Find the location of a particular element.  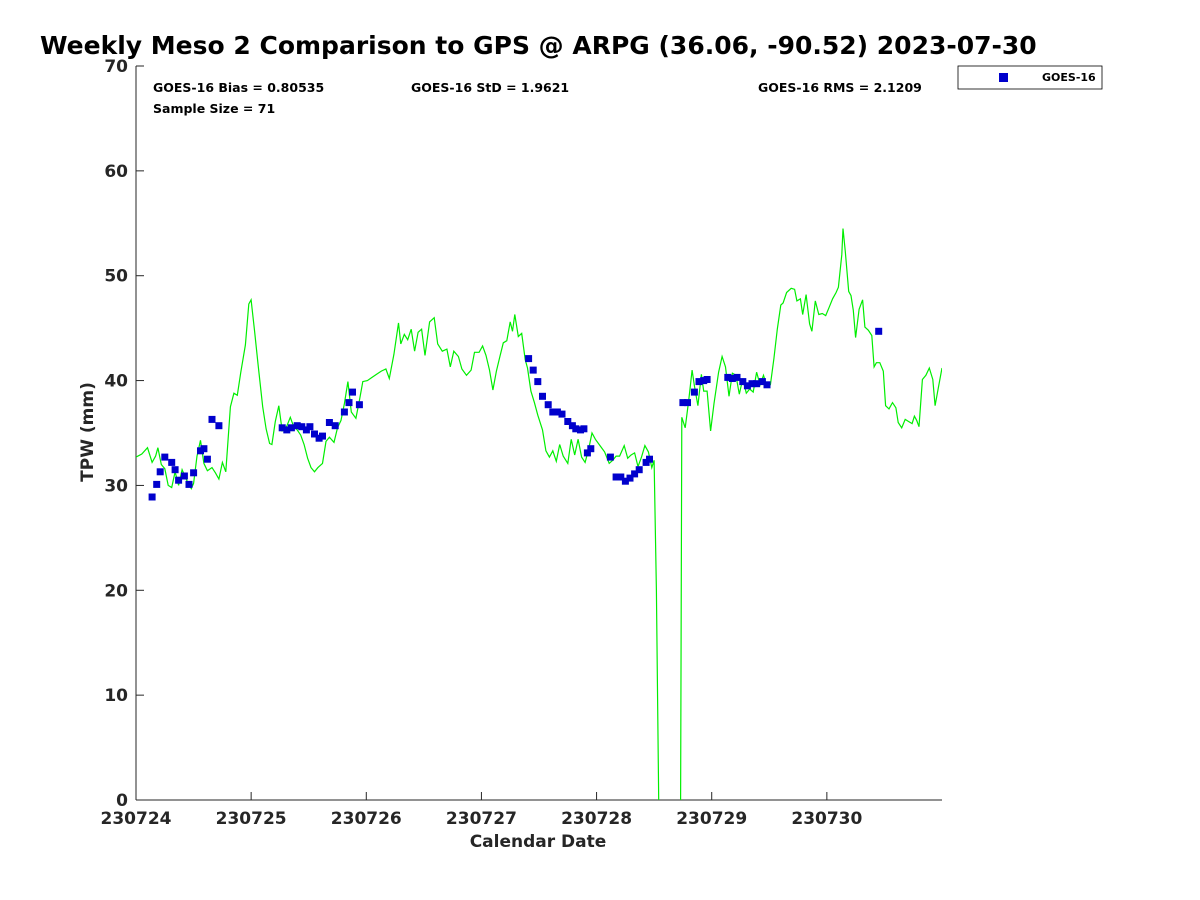

x-tick-label: 230725 is located at coordinates (251, 819).